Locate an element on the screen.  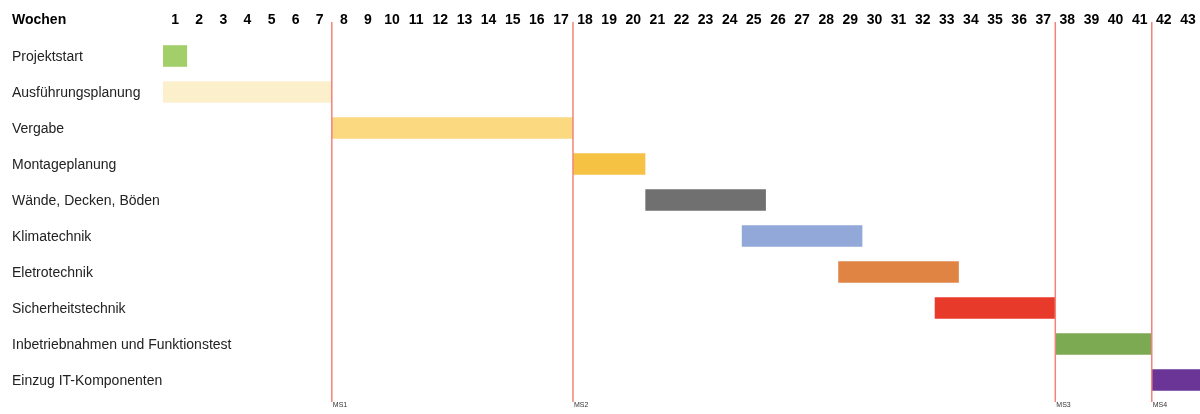
x-tick-label: 30 is located at coordinates (874, 19).